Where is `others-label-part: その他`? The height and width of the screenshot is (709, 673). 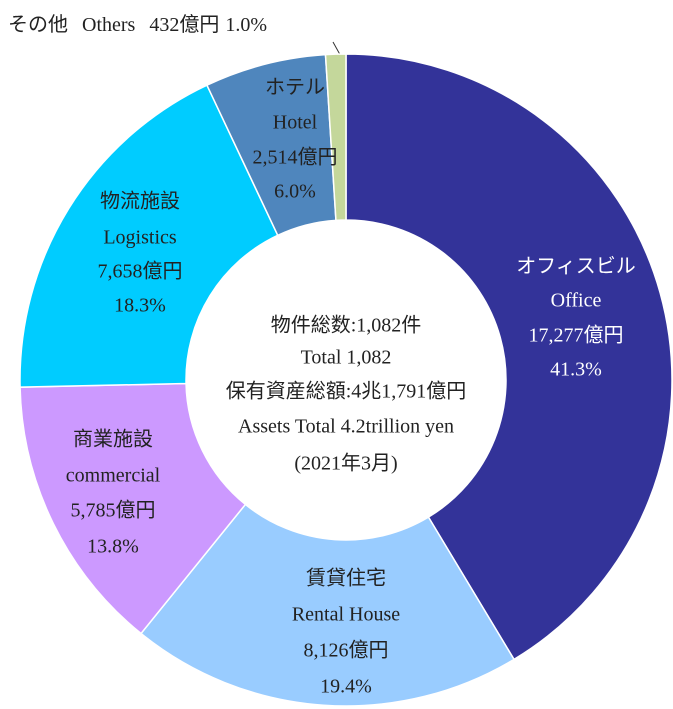 others-label-part: その他 is located at coordinates (38, 24).